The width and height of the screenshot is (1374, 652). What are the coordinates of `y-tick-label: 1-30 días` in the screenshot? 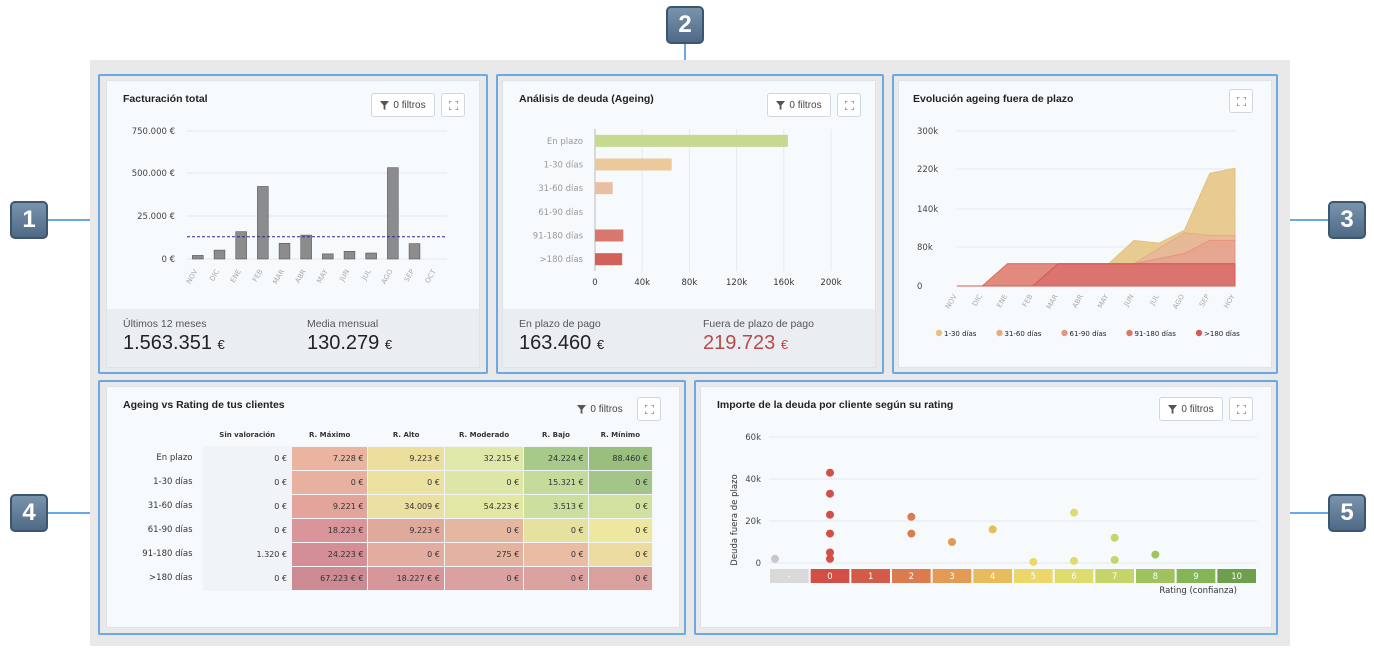 It's located at (564, 166).